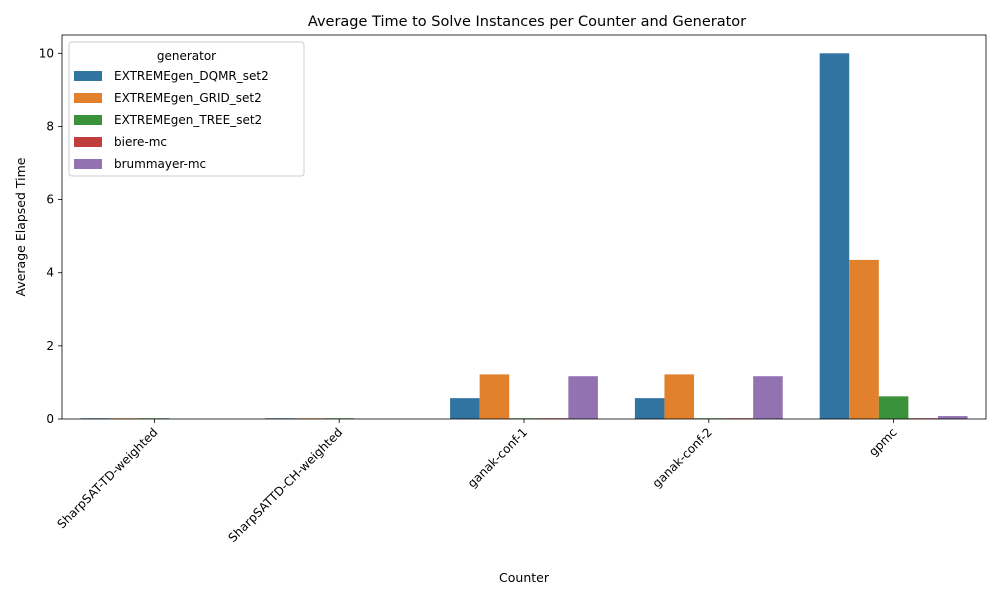 The width and height of the screenshot is (1000, 600). What do you see at coordinates (50, 419) in the screenshot?
I see `y-tick-label: 0` at bounding box center [50, 419].